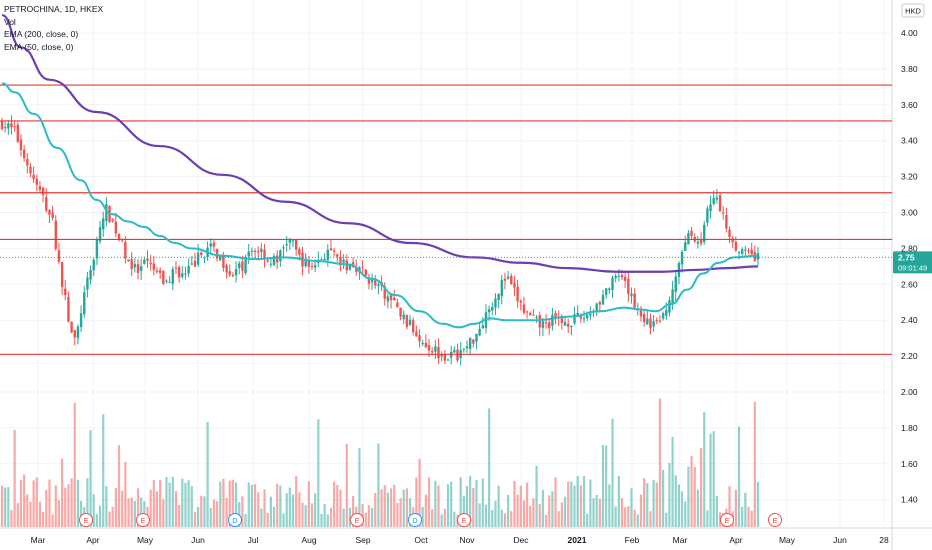 The height and width of the screenshot is (550, 932). Describe the element at coordinates (10, 21) in the screenshot. I see `volume-legend: Vol` at that location.